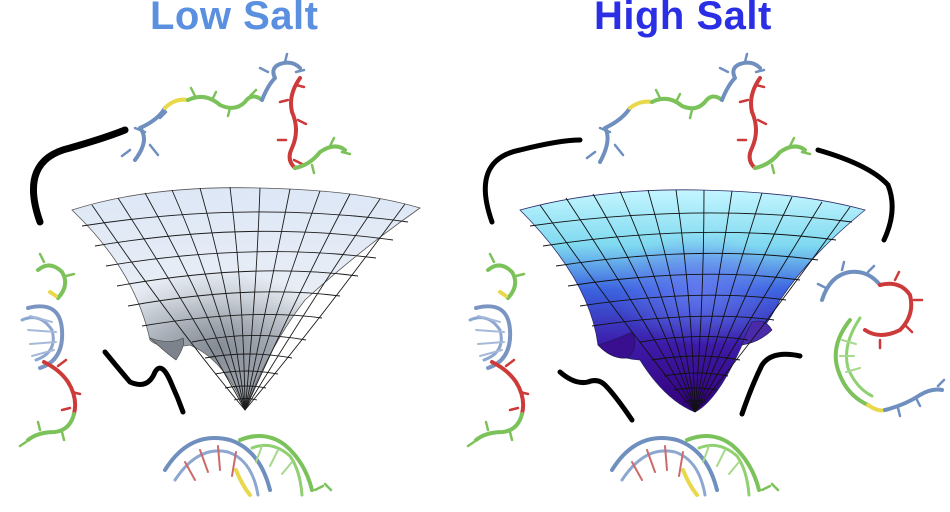 Image resolution: width=950 pixels, height=512 pixels. Describe the element at coordinates (596, 396) in the screenshot. I see `high-salt-arrow-bottom-left` at that location.